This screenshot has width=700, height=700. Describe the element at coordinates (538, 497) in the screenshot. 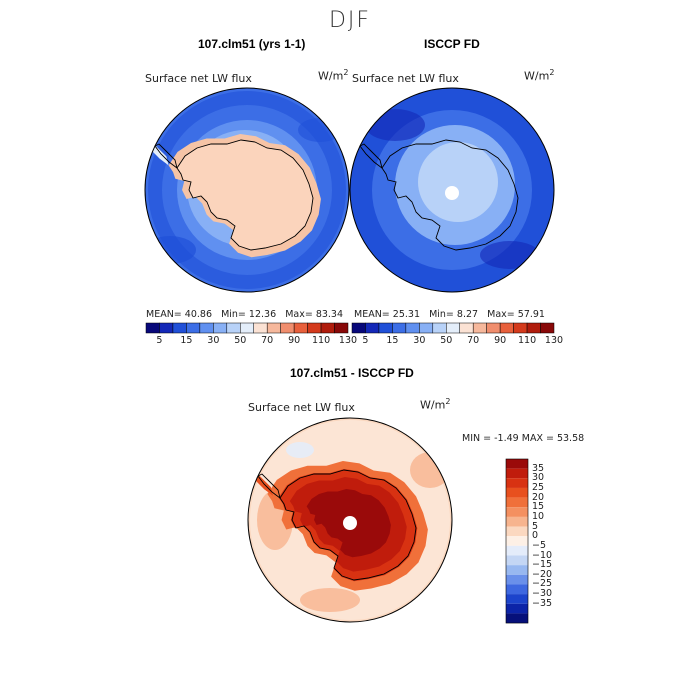

I see `difference-legend-label: 20` at that location.